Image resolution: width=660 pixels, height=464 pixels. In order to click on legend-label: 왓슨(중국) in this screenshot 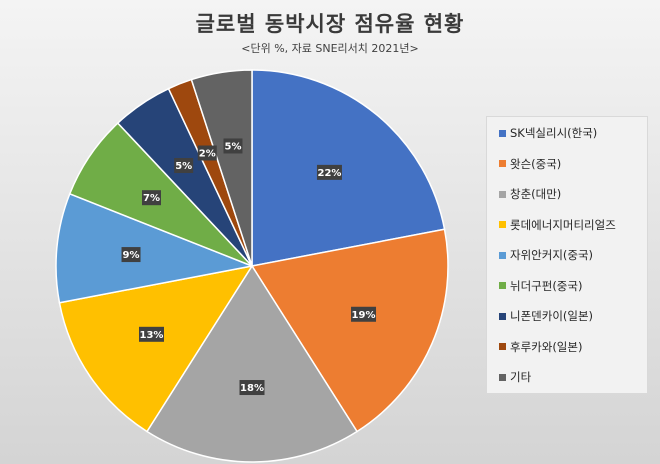, I will do `click(536, 163)`.